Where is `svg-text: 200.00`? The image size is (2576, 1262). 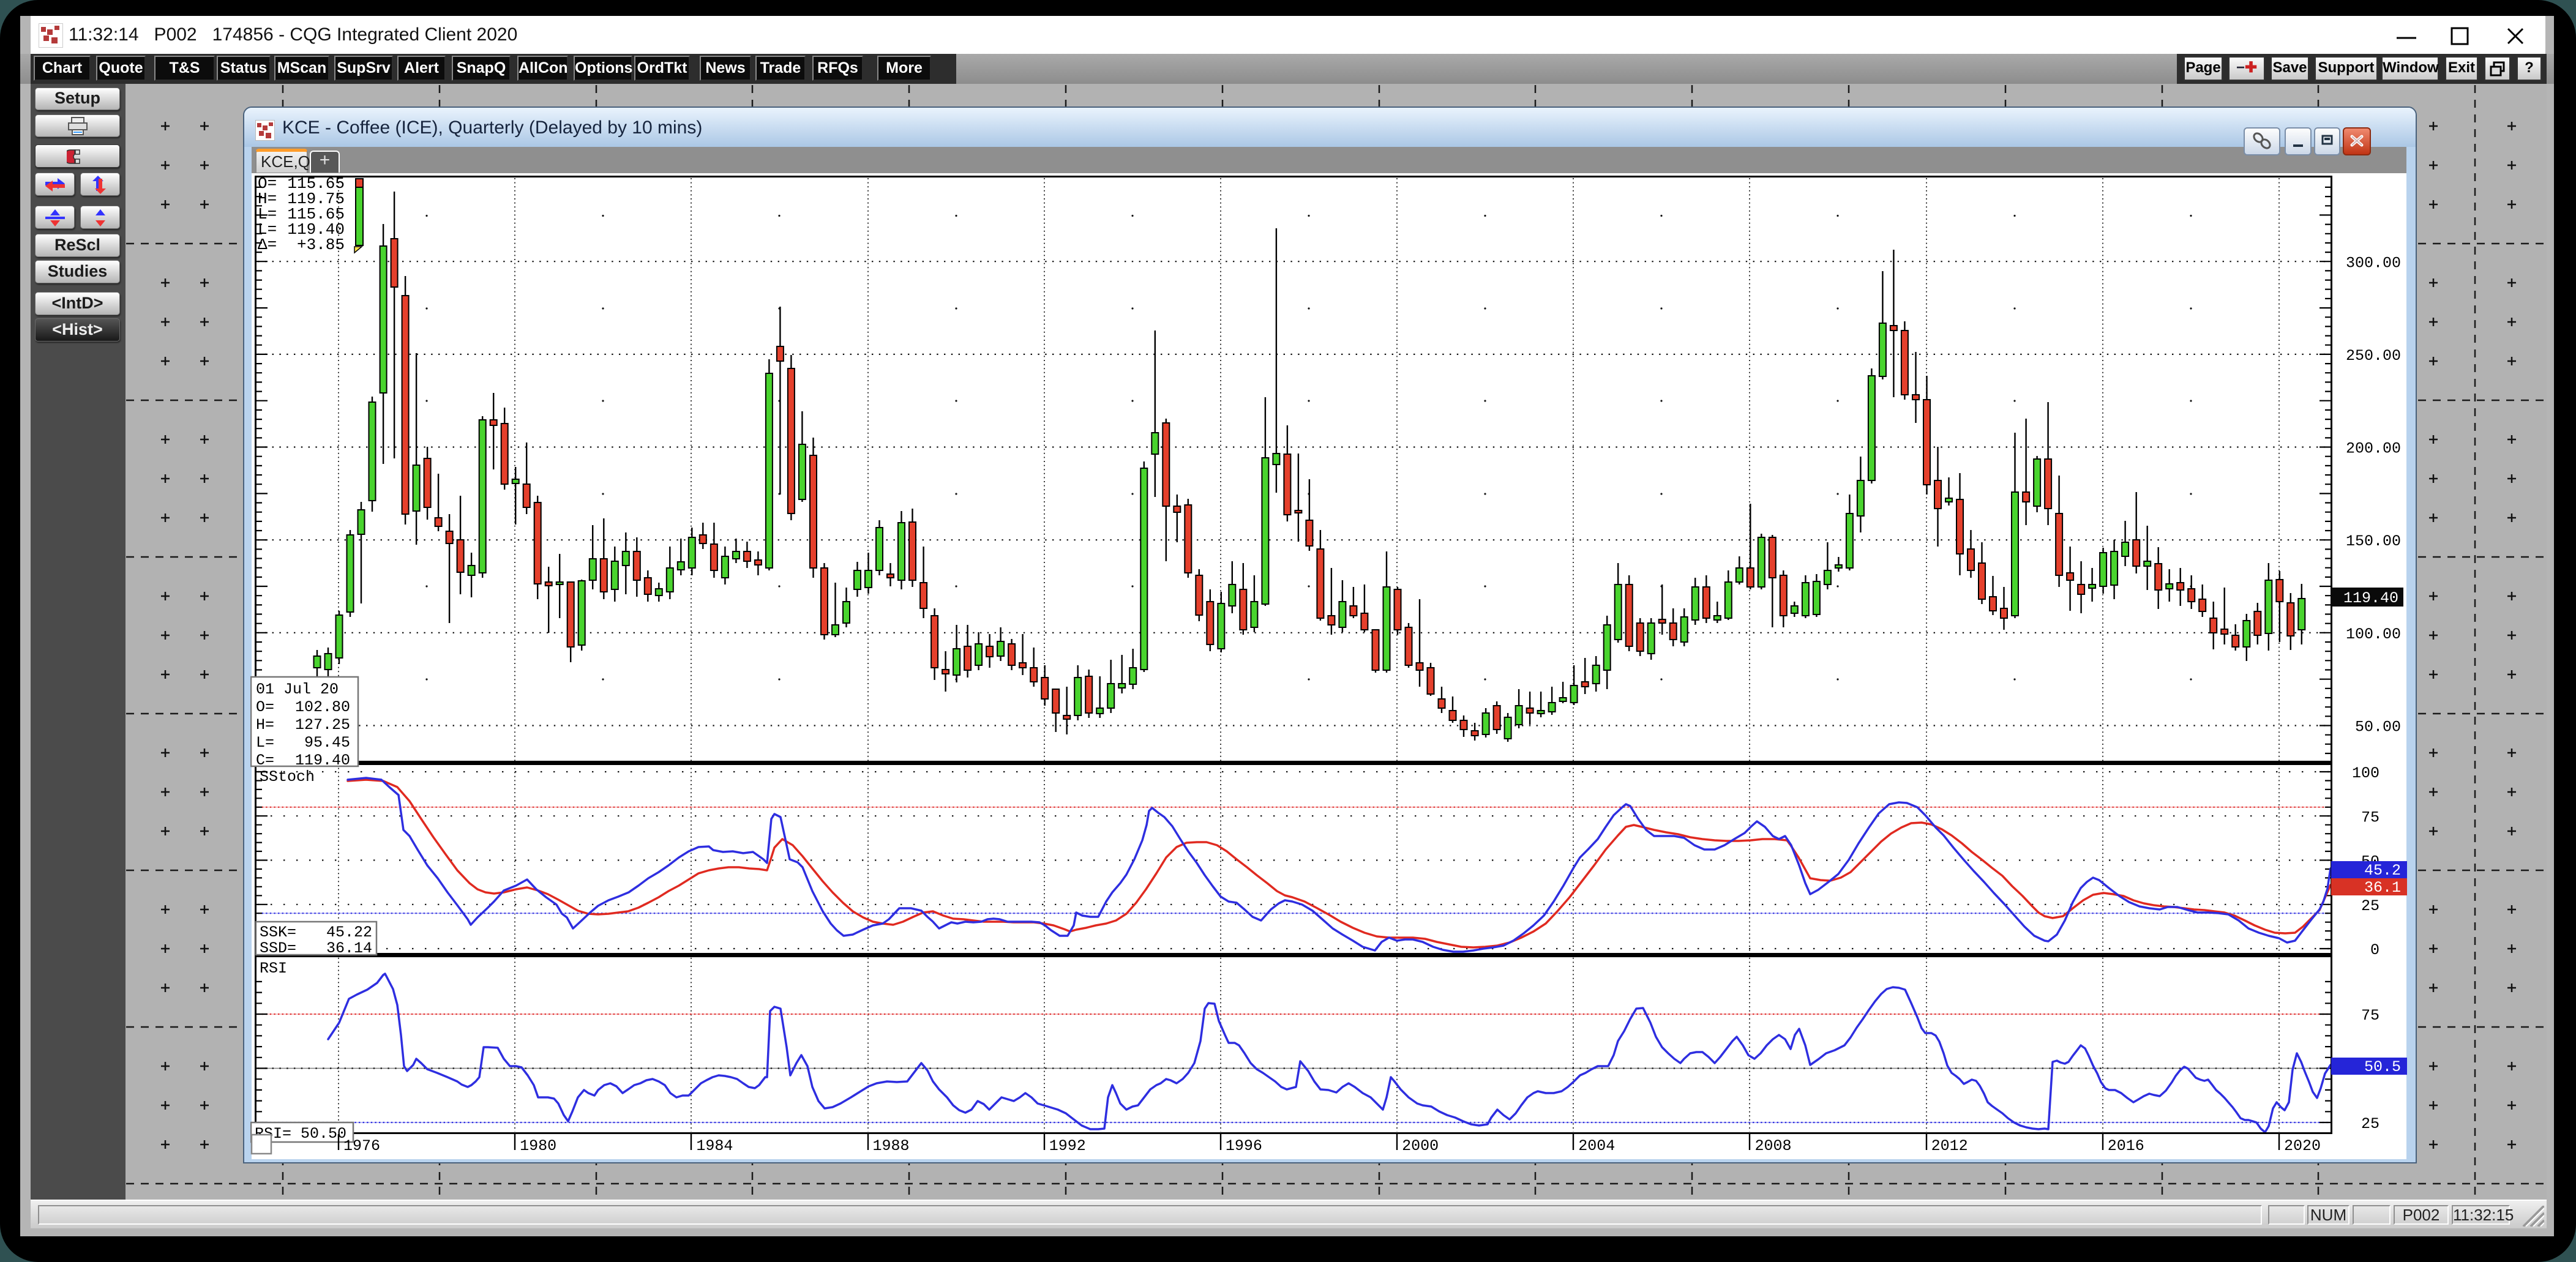
svg-text: 200.00 is located at coordinates (2374, 449).